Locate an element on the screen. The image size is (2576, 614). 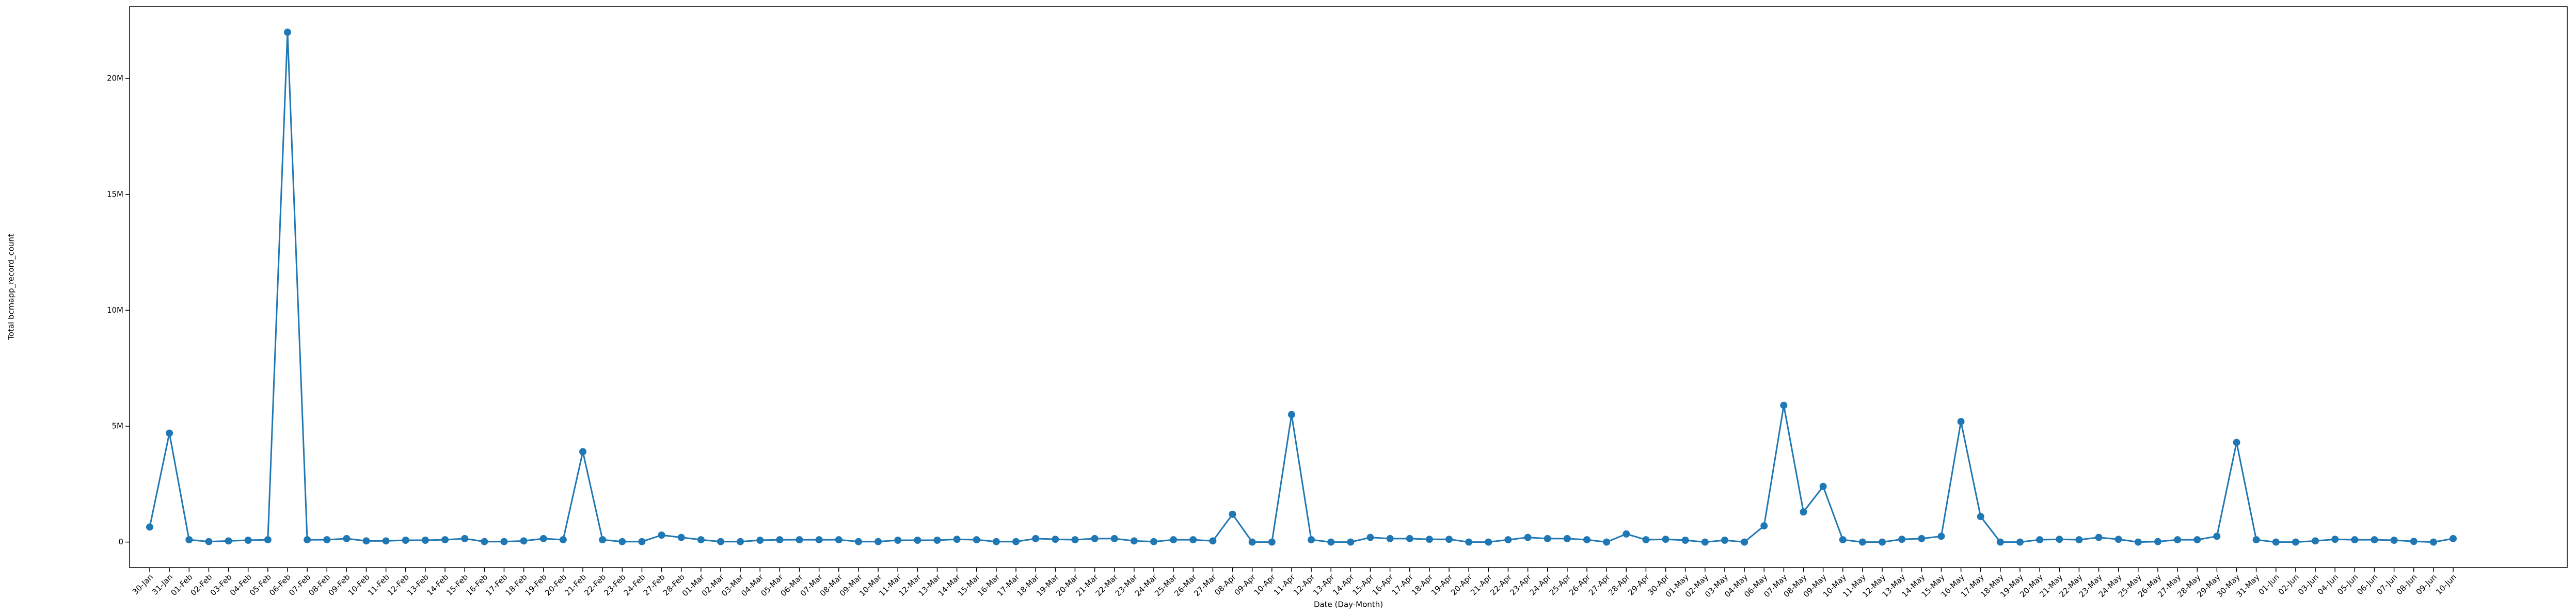
x-tick-label: 10-Jun is located at coordinates (2446, 584).